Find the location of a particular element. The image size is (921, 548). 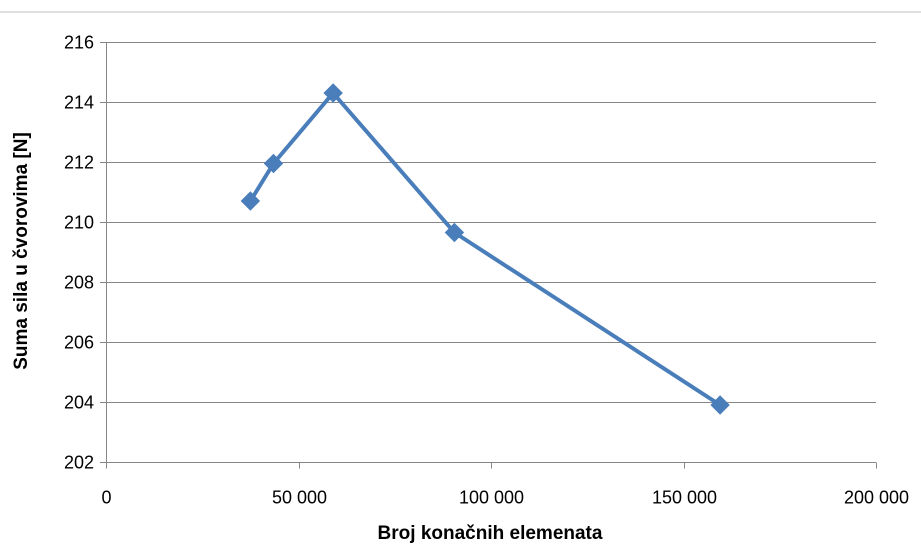

y-tick-label: 210 is located at coordinates (79, 223).